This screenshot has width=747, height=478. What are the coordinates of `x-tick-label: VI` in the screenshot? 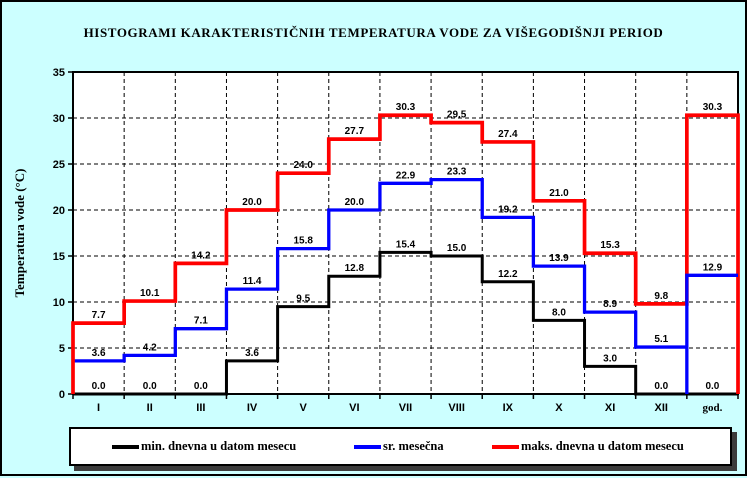 It's located at (354, 408).